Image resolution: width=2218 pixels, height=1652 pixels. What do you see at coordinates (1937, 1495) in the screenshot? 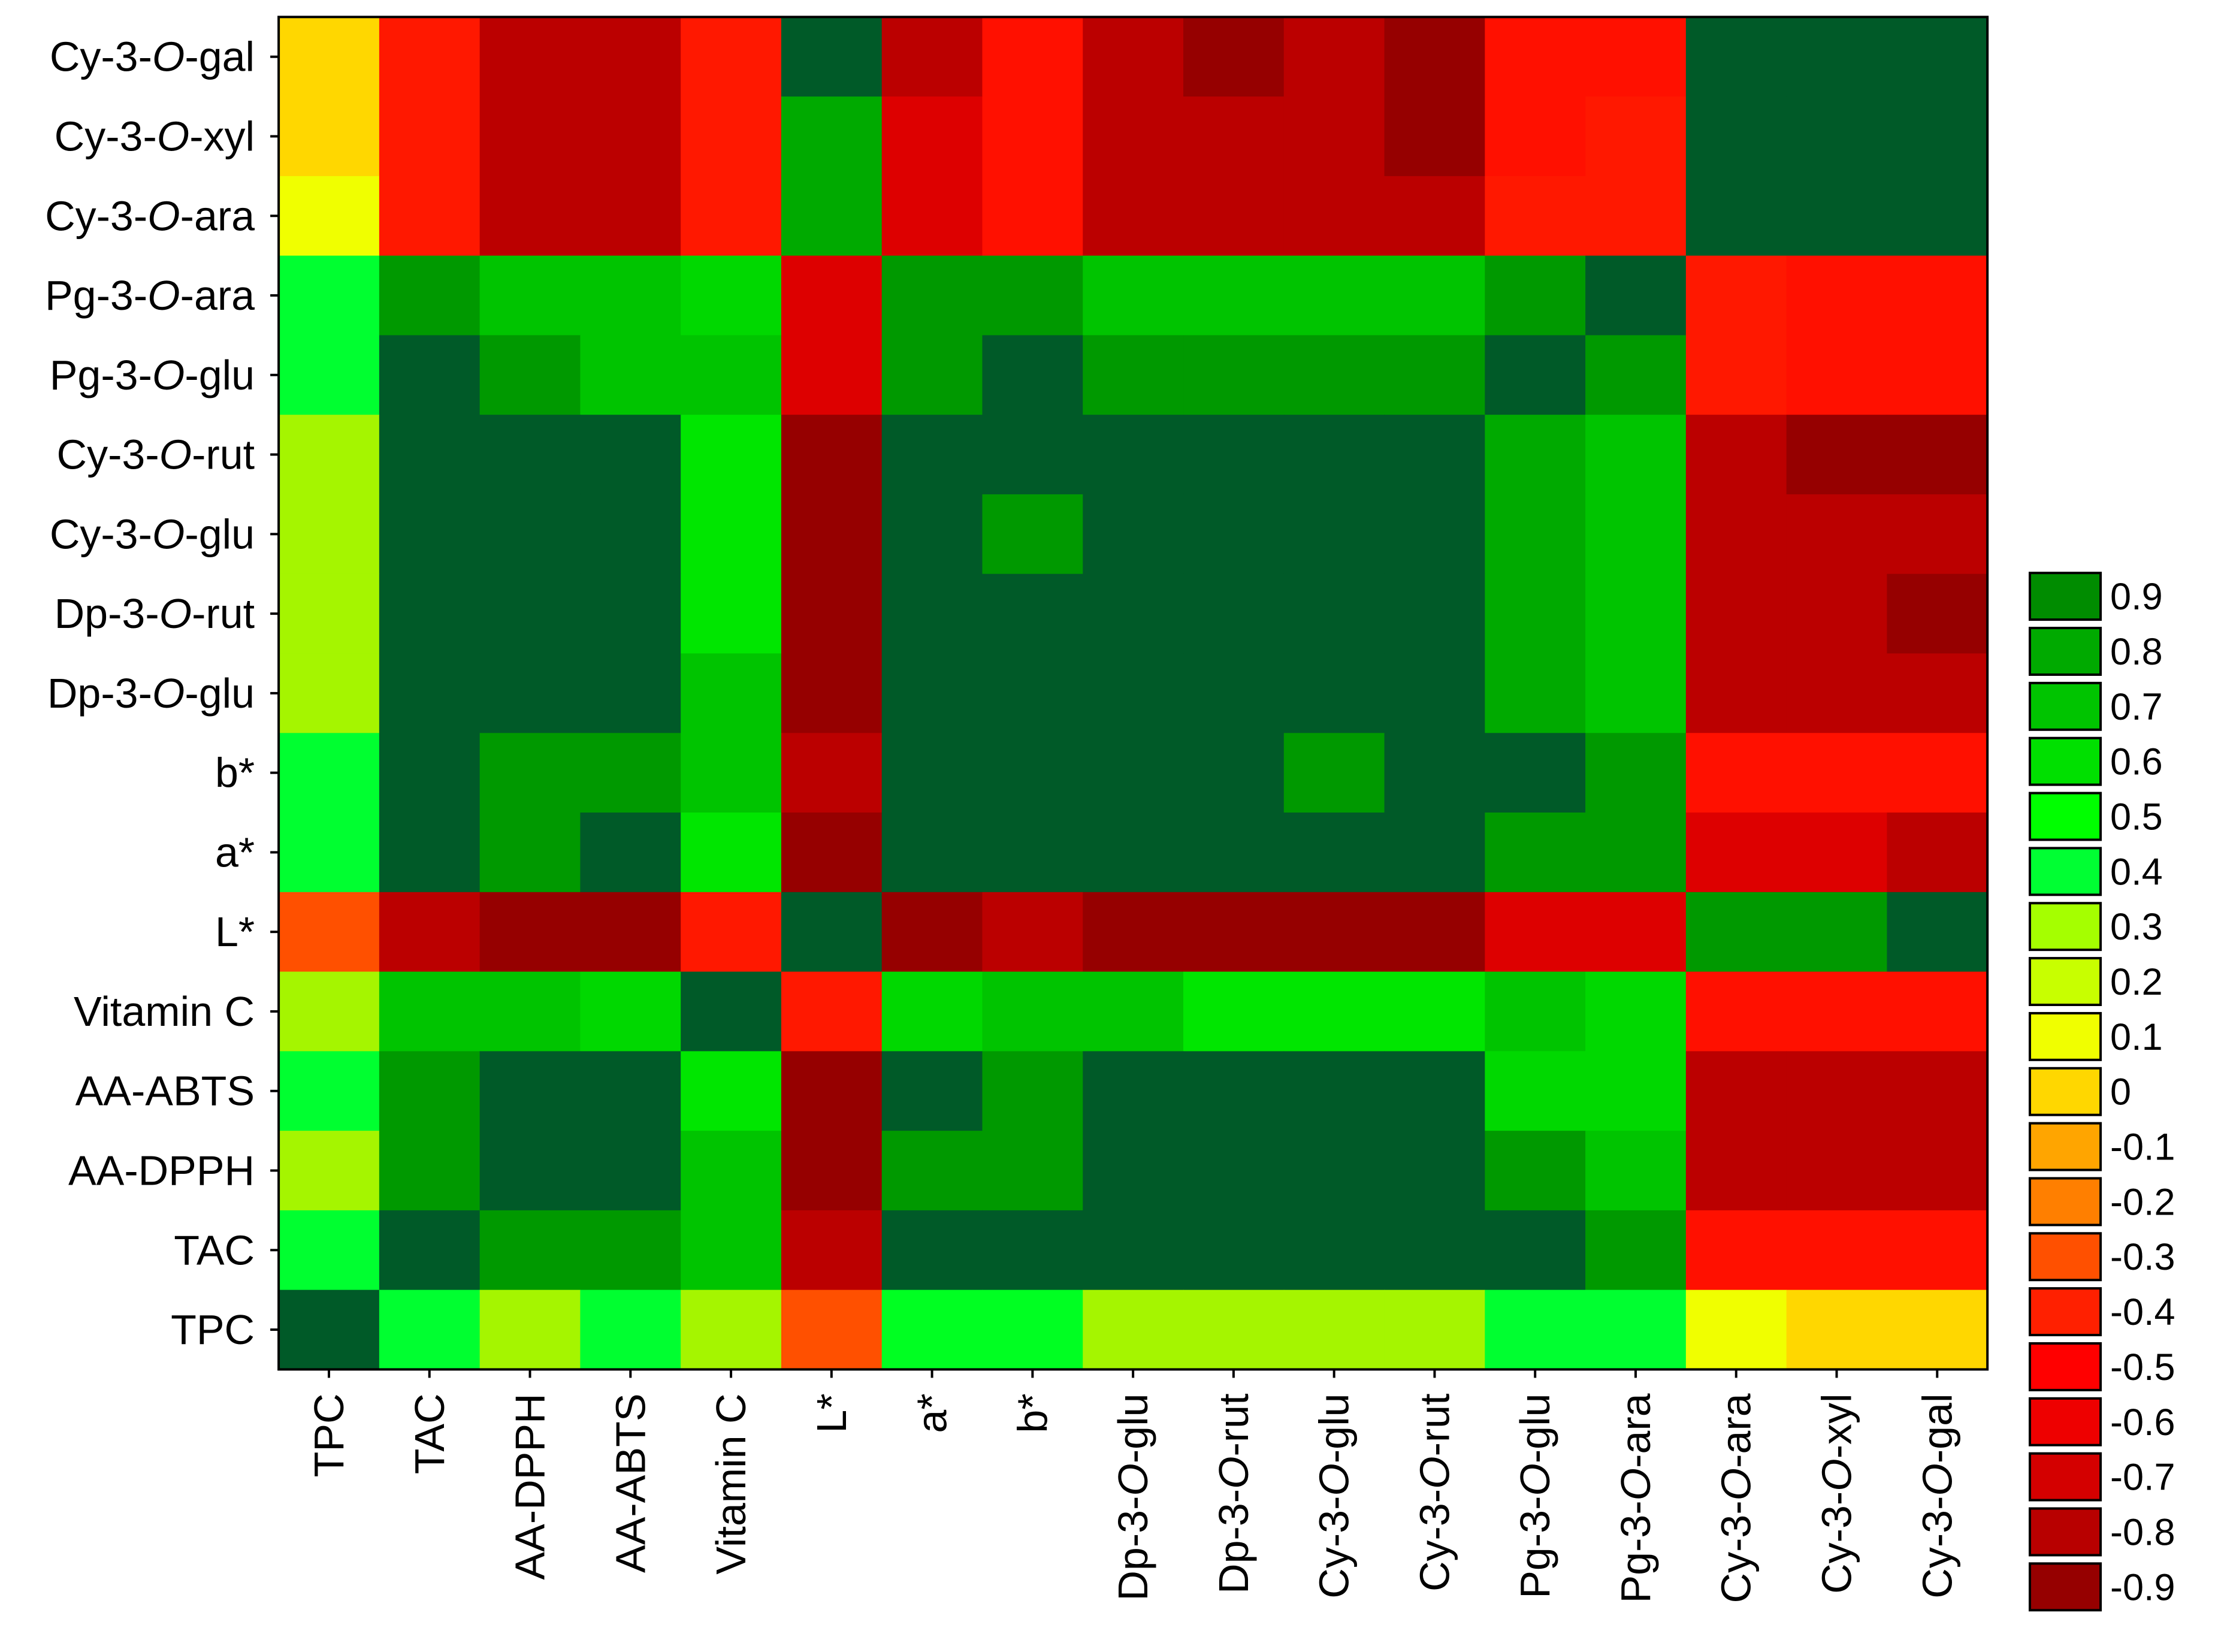
I see `x-tick-label: Cy-3-O-gal` at bounding box center [1937, 1495].